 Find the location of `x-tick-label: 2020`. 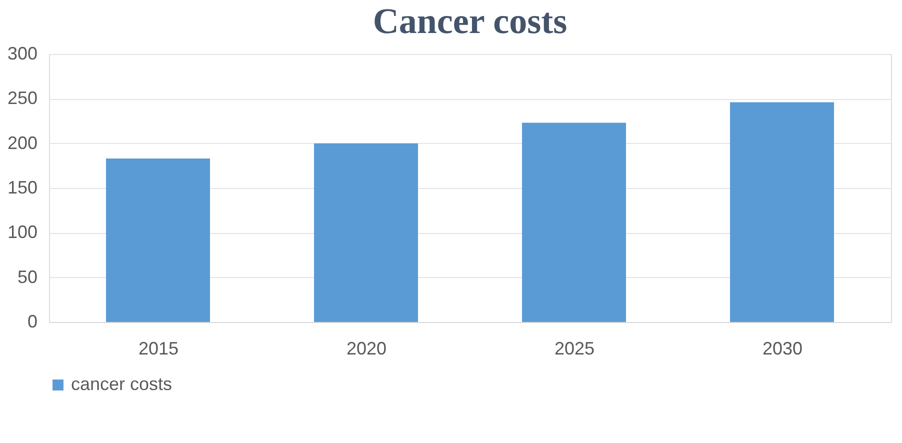

x-tick-label: 2020 is located at coordinates (366, 348).